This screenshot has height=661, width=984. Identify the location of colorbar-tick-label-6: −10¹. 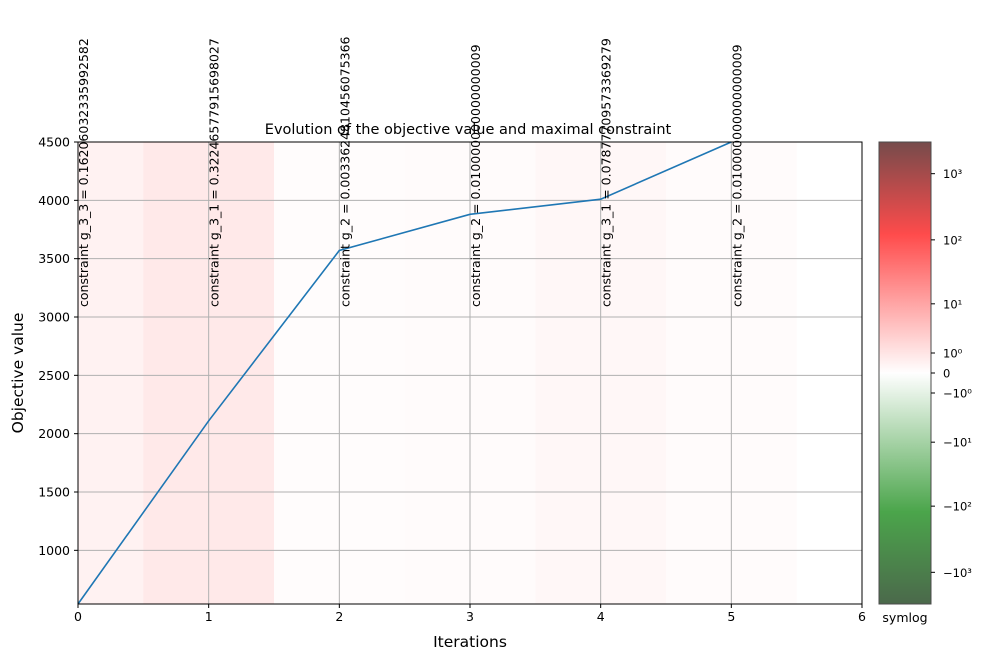
(957, 443).